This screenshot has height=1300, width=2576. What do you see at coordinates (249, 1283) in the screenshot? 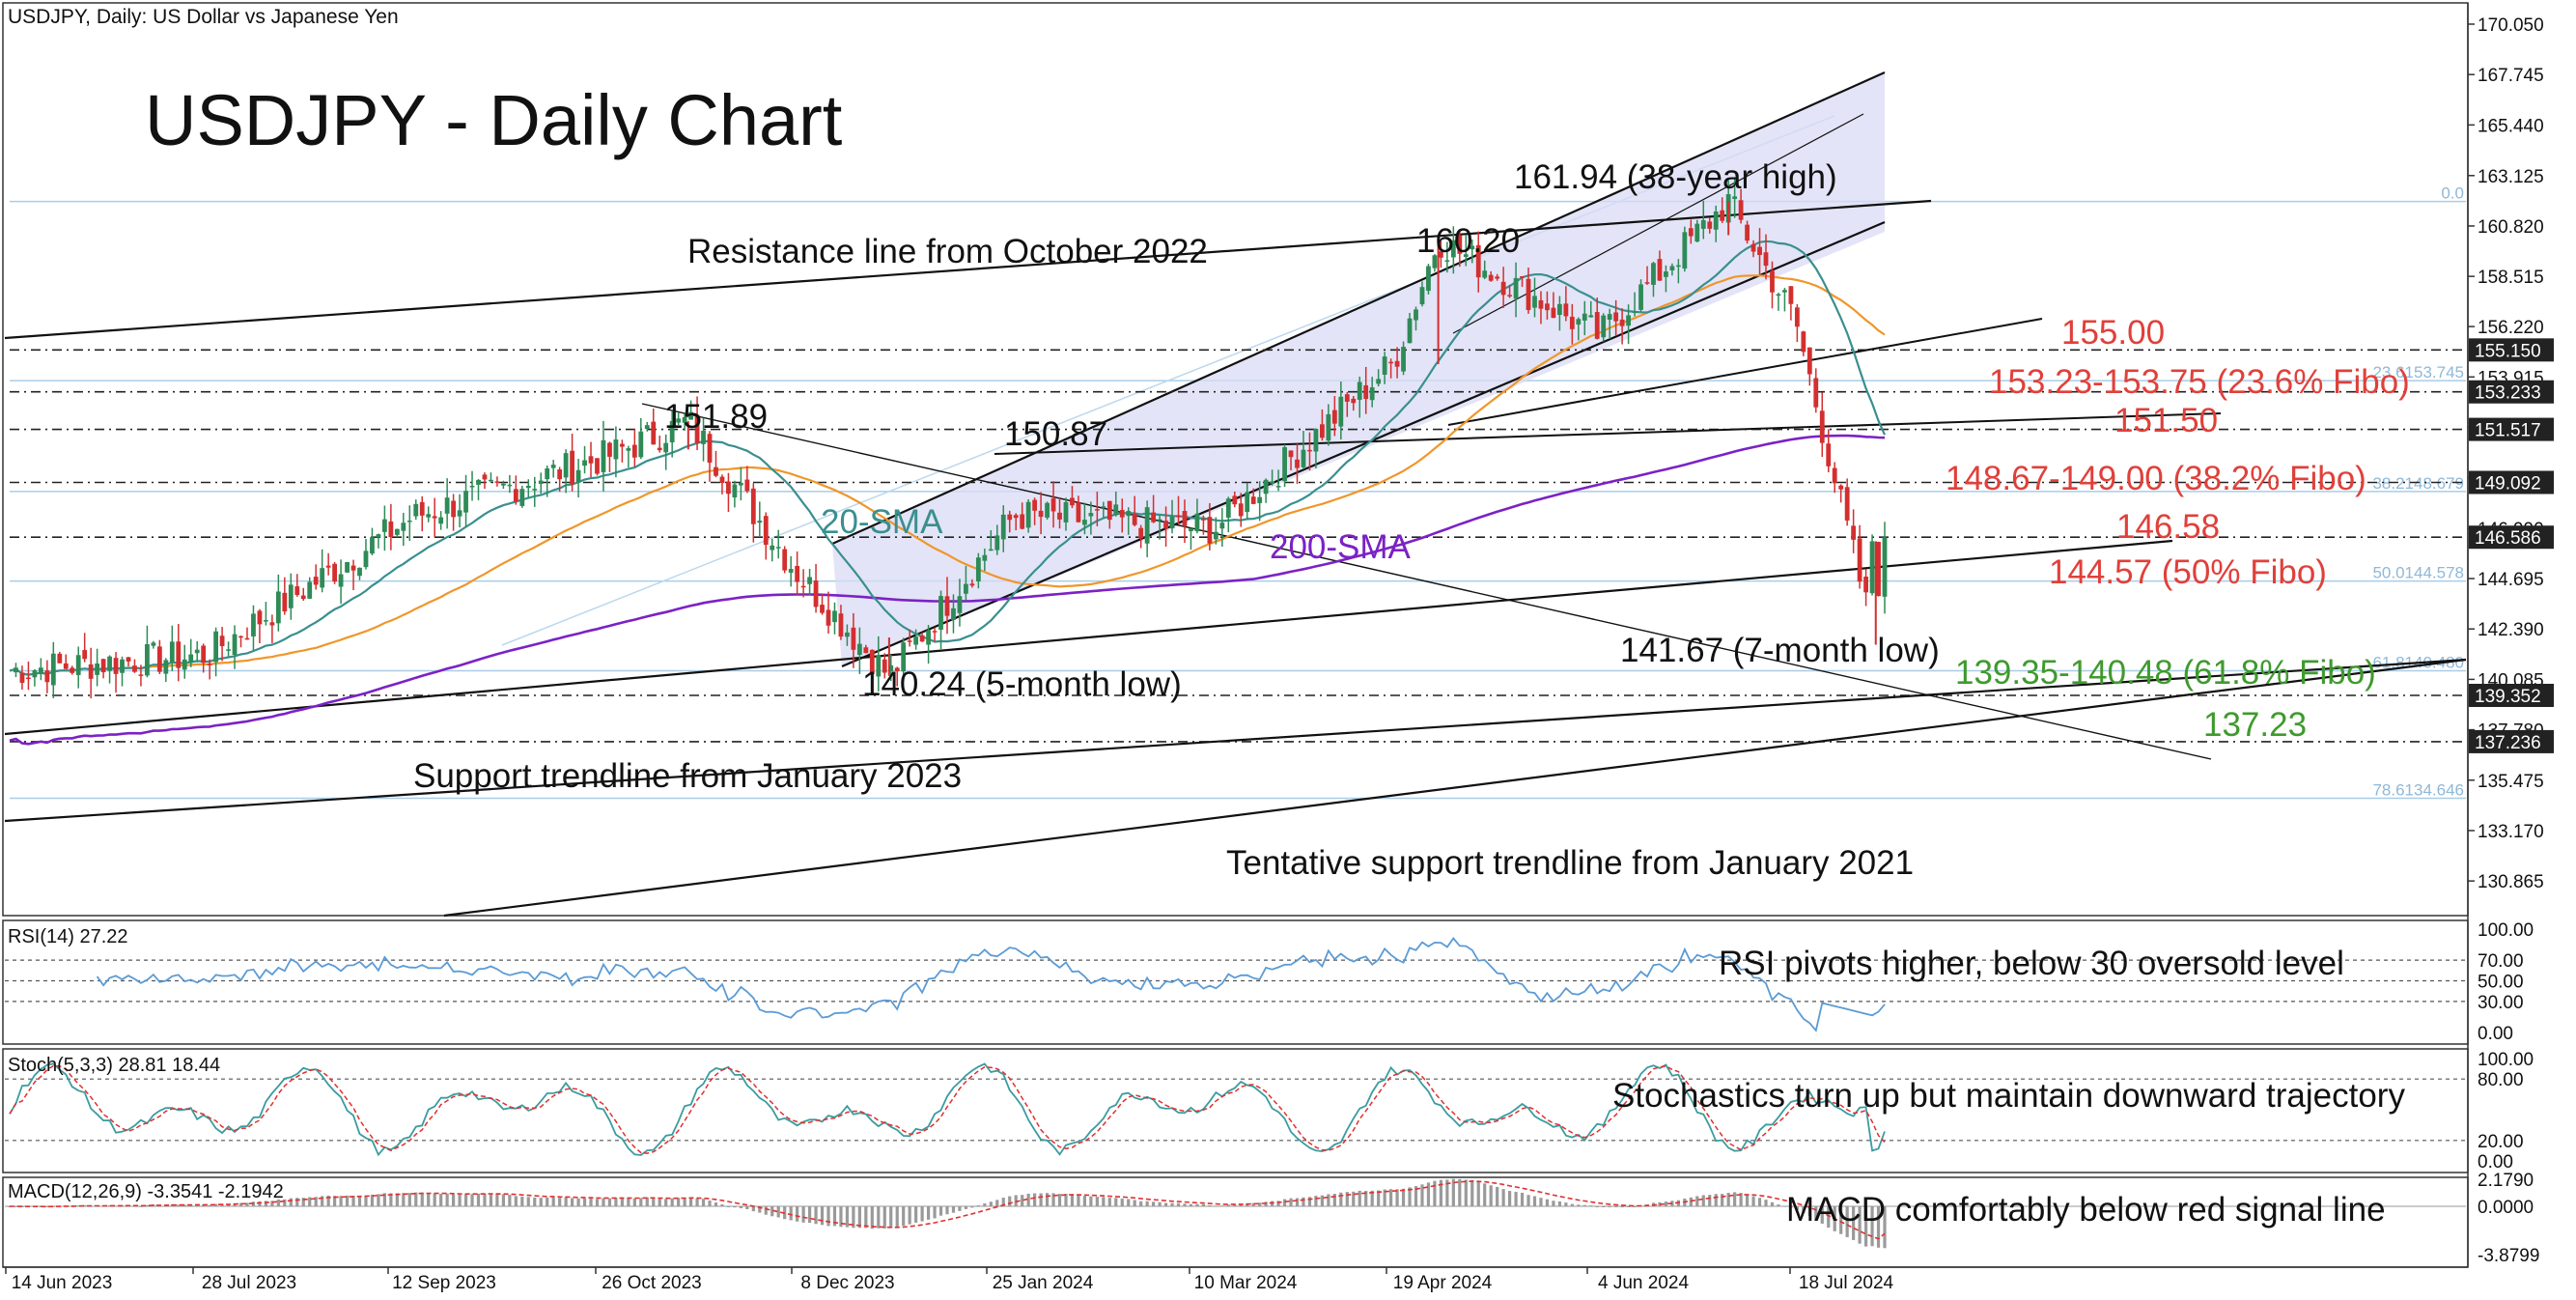
I see `x-tick-label: 28 Jul 2023` at bounding box center [249, 1283].